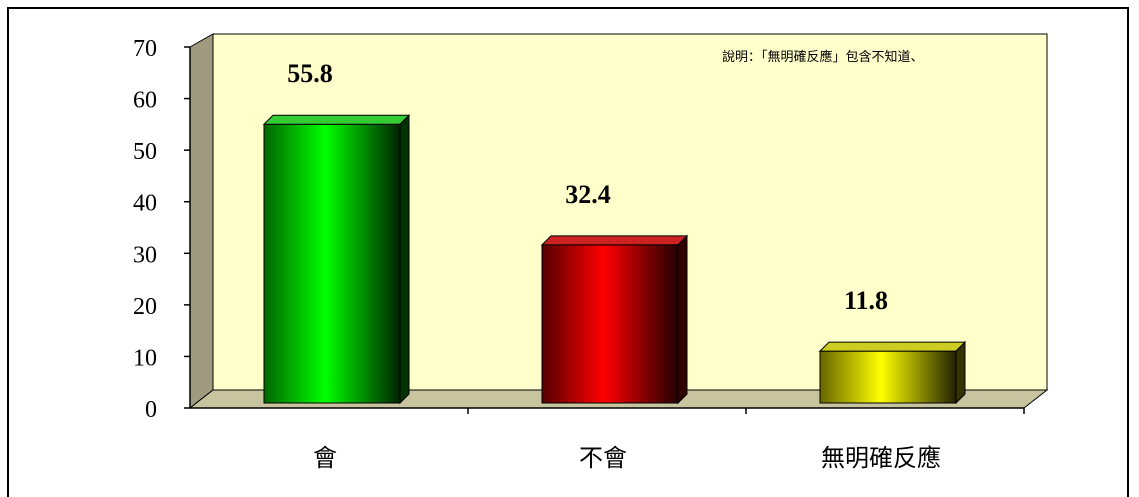  Describe the element at coordinates (881, 458) in the screenshot. I see `x-tick-label: 無明確反應` at that location.